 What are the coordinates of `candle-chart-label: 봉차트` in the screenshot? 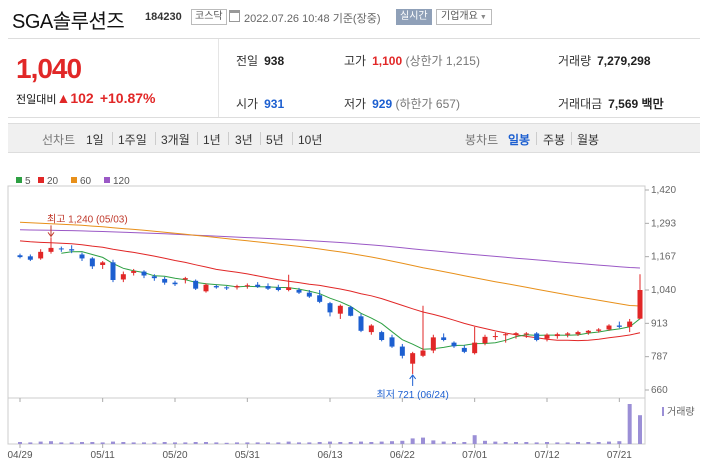 It's located at (482, 140).